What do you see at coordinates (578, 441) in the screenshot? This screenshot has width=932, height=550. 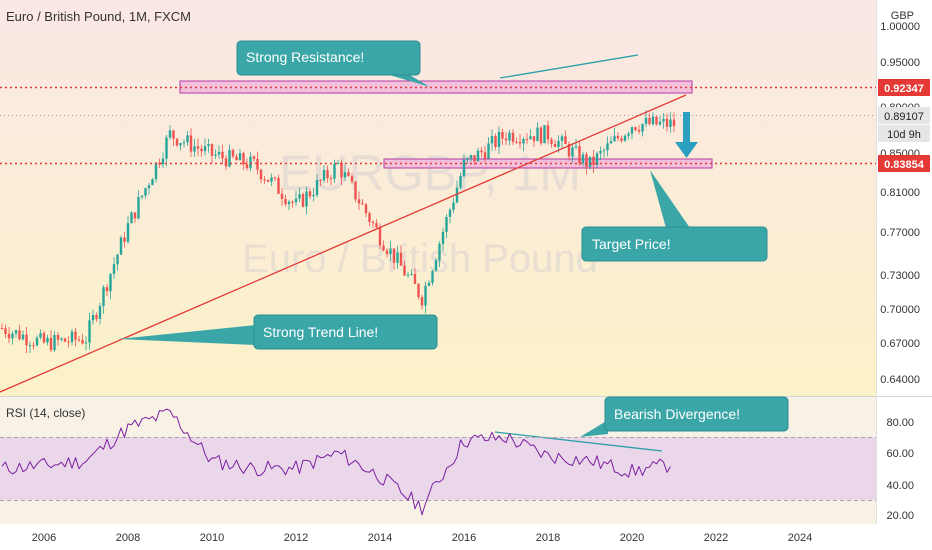 I see `rsi-divergence-line` at bounding box center [578, 441].